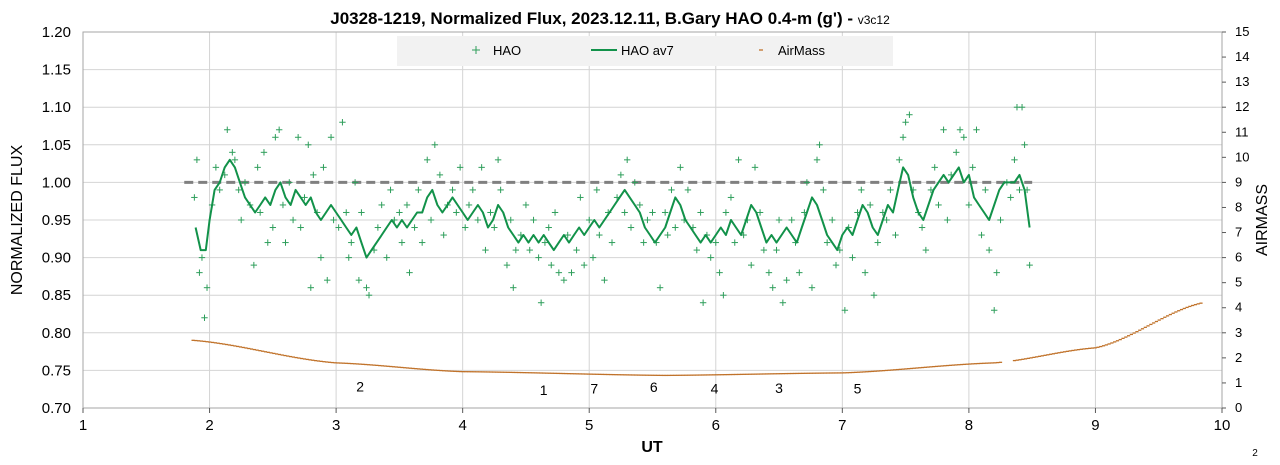  What do you see at coordinates (612, 208) in the screenshot?
I see `hao-av7-line` at bounding box center [612, 208].